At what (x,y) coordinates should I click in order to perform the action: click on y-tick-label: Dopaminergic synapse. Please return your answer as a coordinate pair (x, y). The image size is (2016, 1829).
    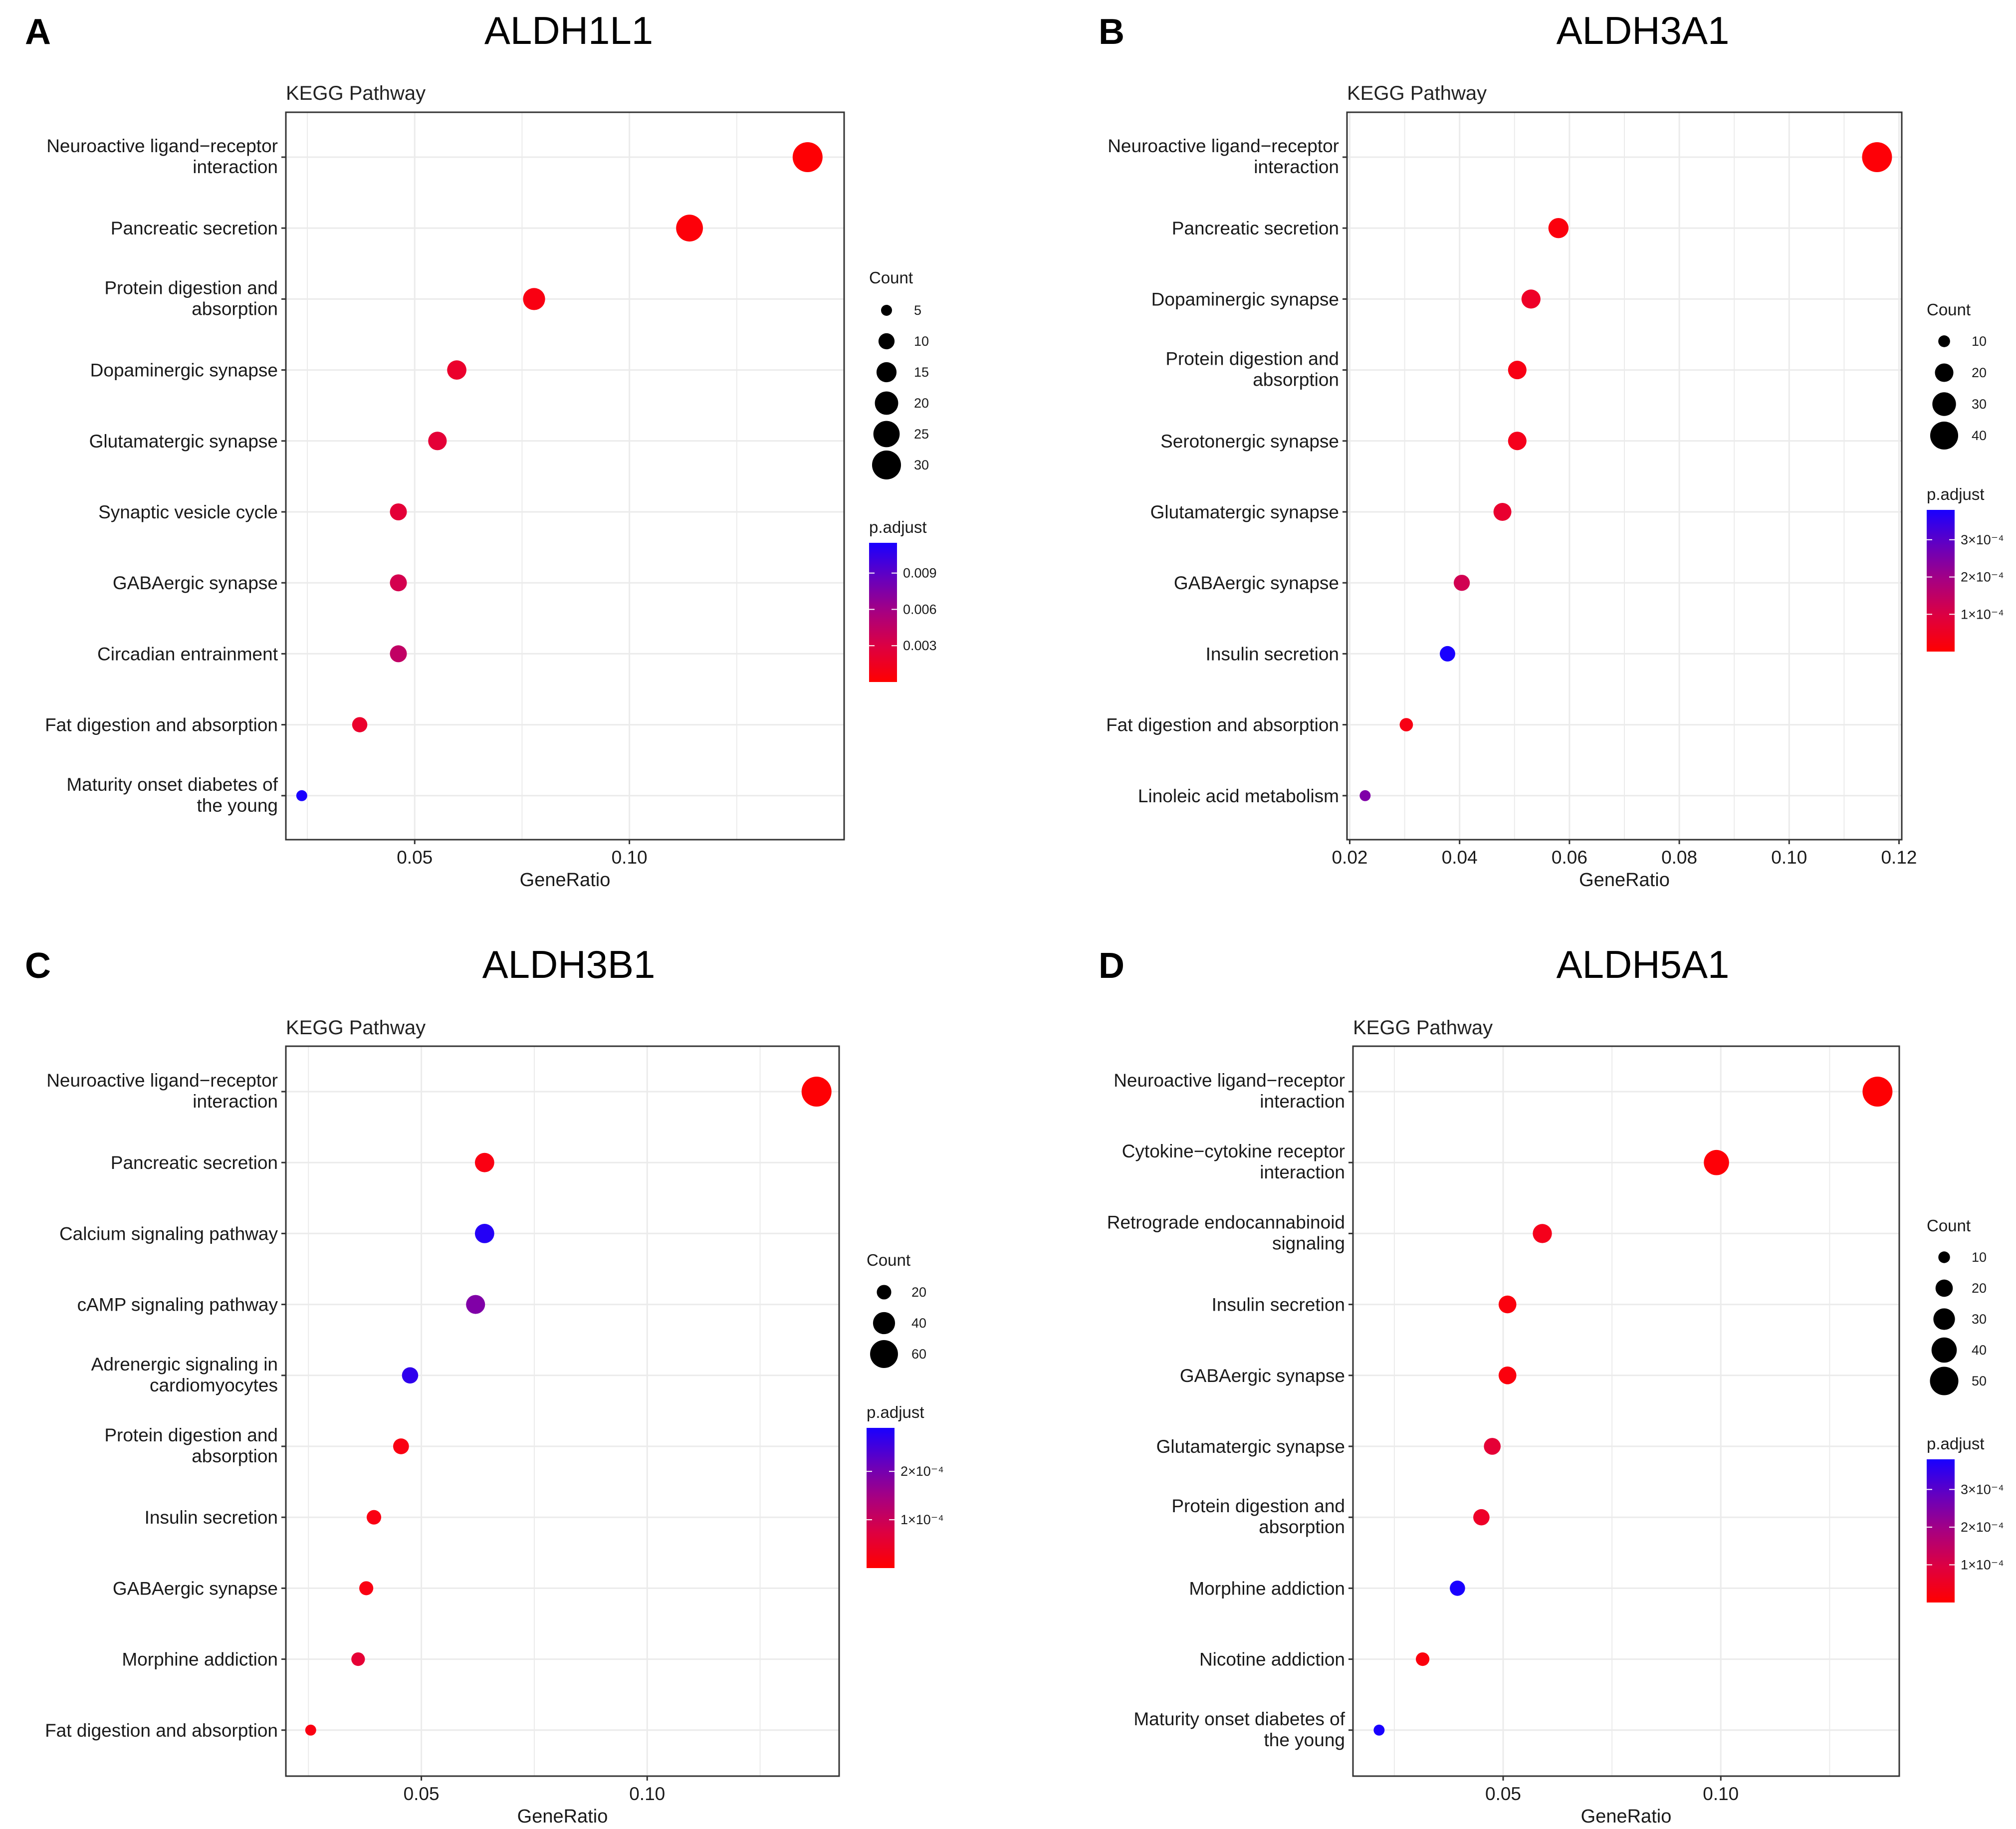
    Looking at the image, I should click on (1245, 299).